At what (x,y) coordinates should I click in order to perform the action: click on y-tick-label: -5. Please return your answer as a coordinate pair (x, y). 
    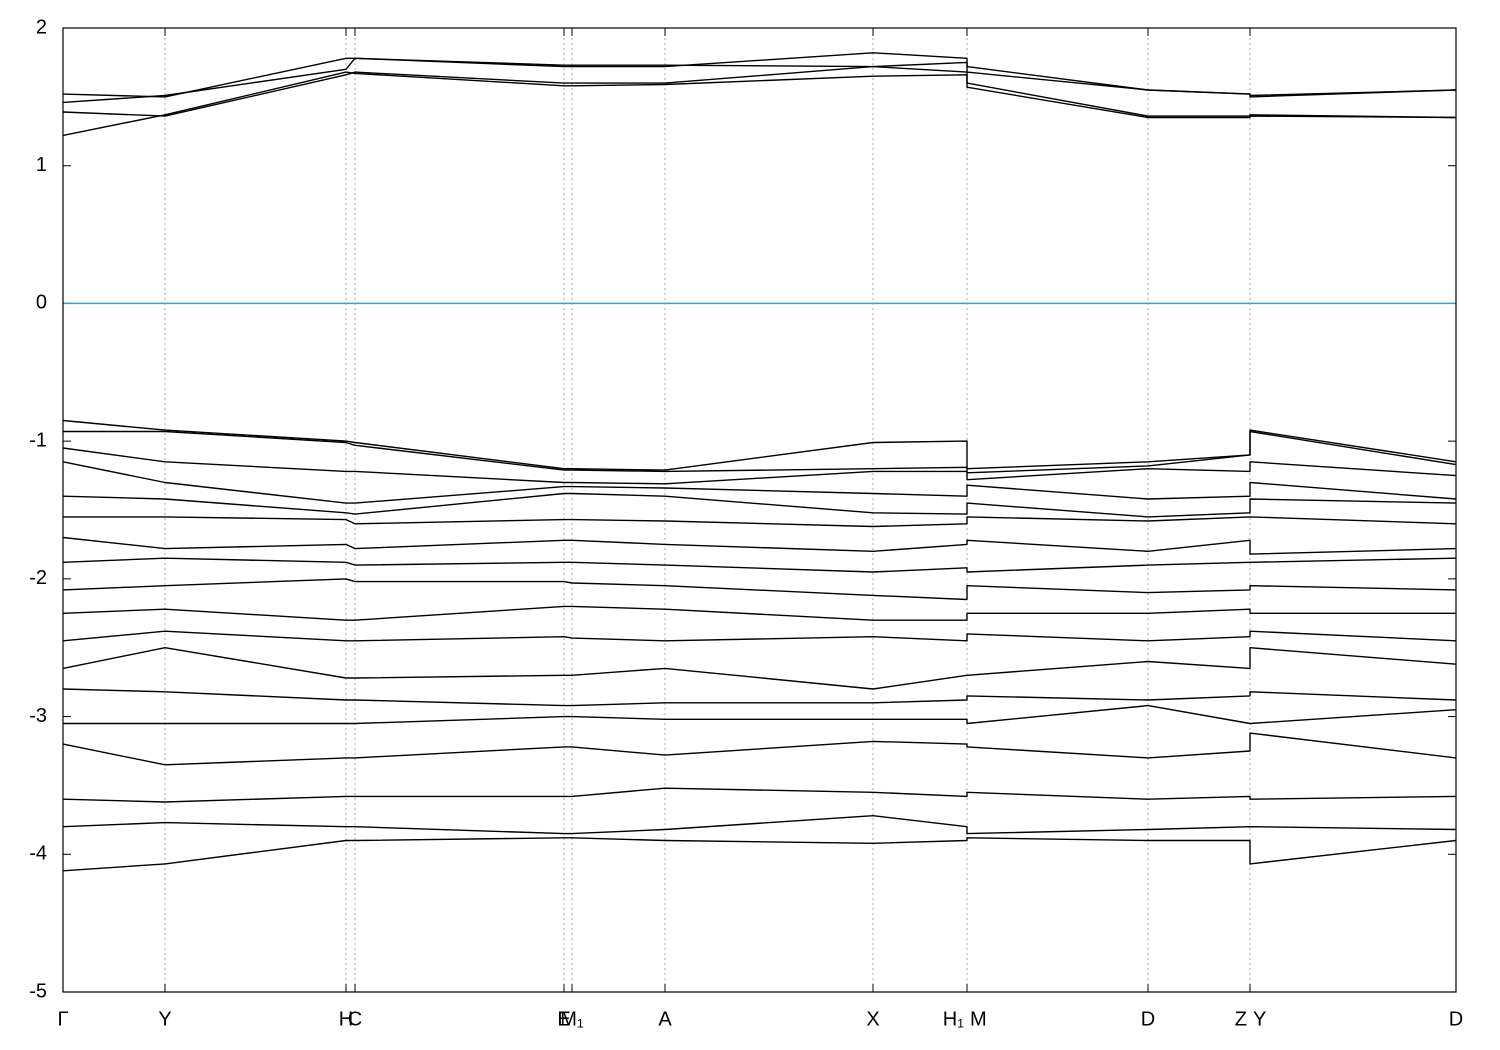
    Looking at the image, I should click on (38, 991).